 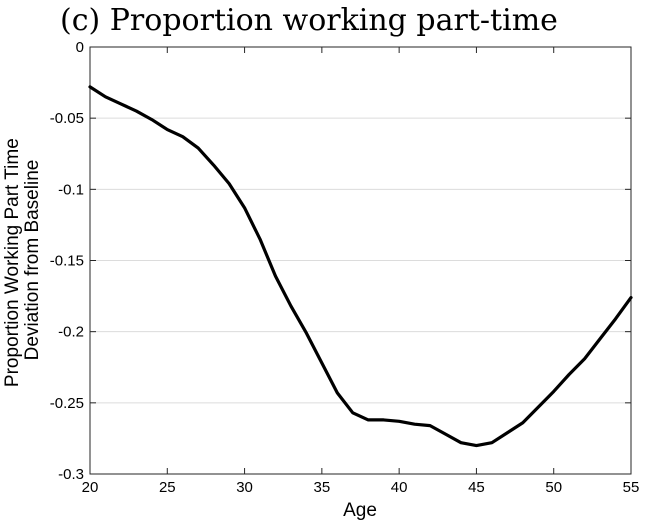 What do you see at coordinates (71, 332) in the screenshot?
I see `y-tick-label: -0.2` at bounding box center [71, 332].